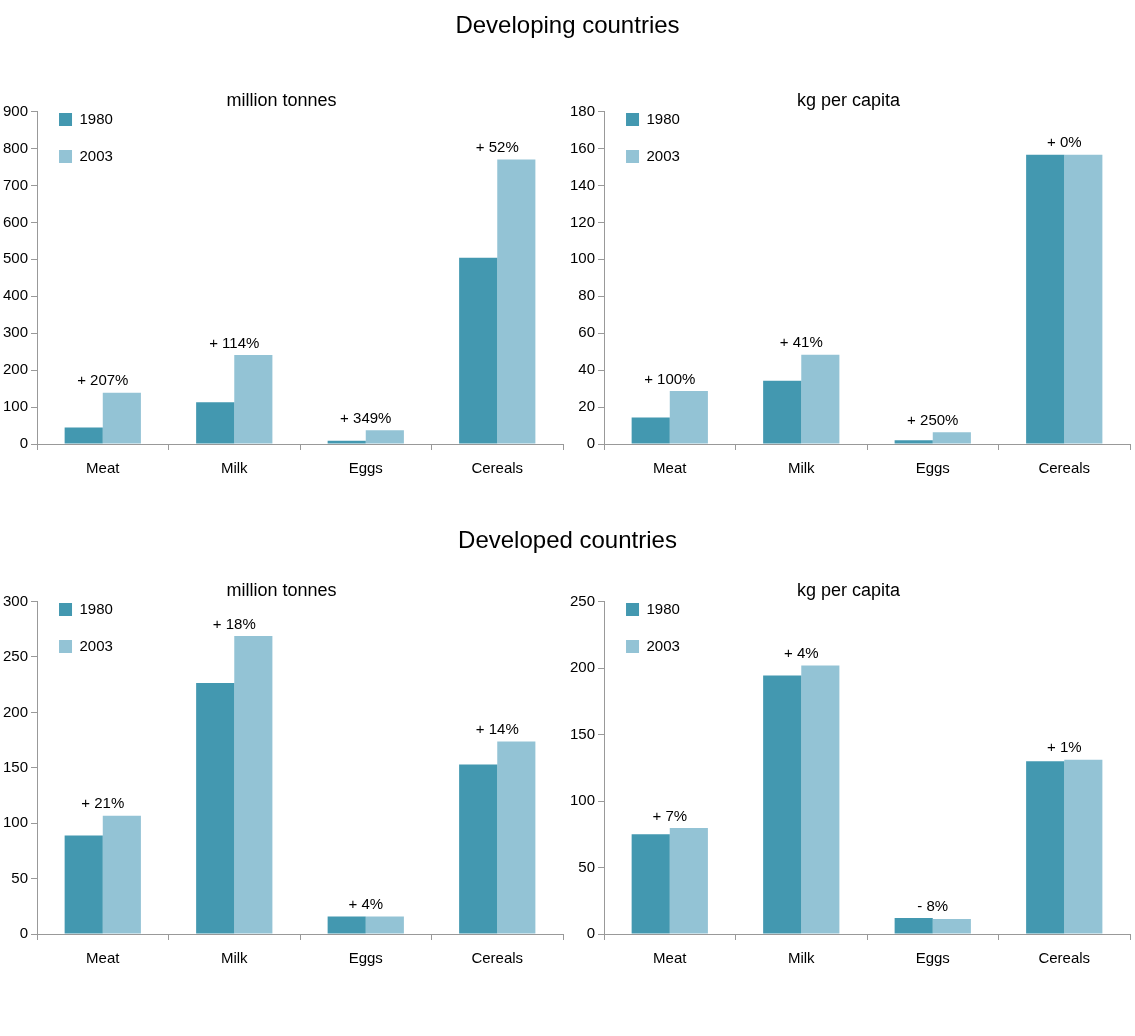 Image resolution: width=1135 pixels, height=1036 pixels. Describe the element at coordinates (583, 110) in the screenshot. I see `y-tick-label: 180` at that location.